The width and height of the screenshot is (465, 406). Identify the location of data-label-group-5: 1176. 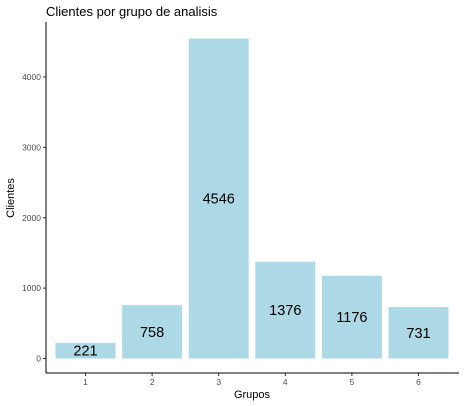
(351, 318).